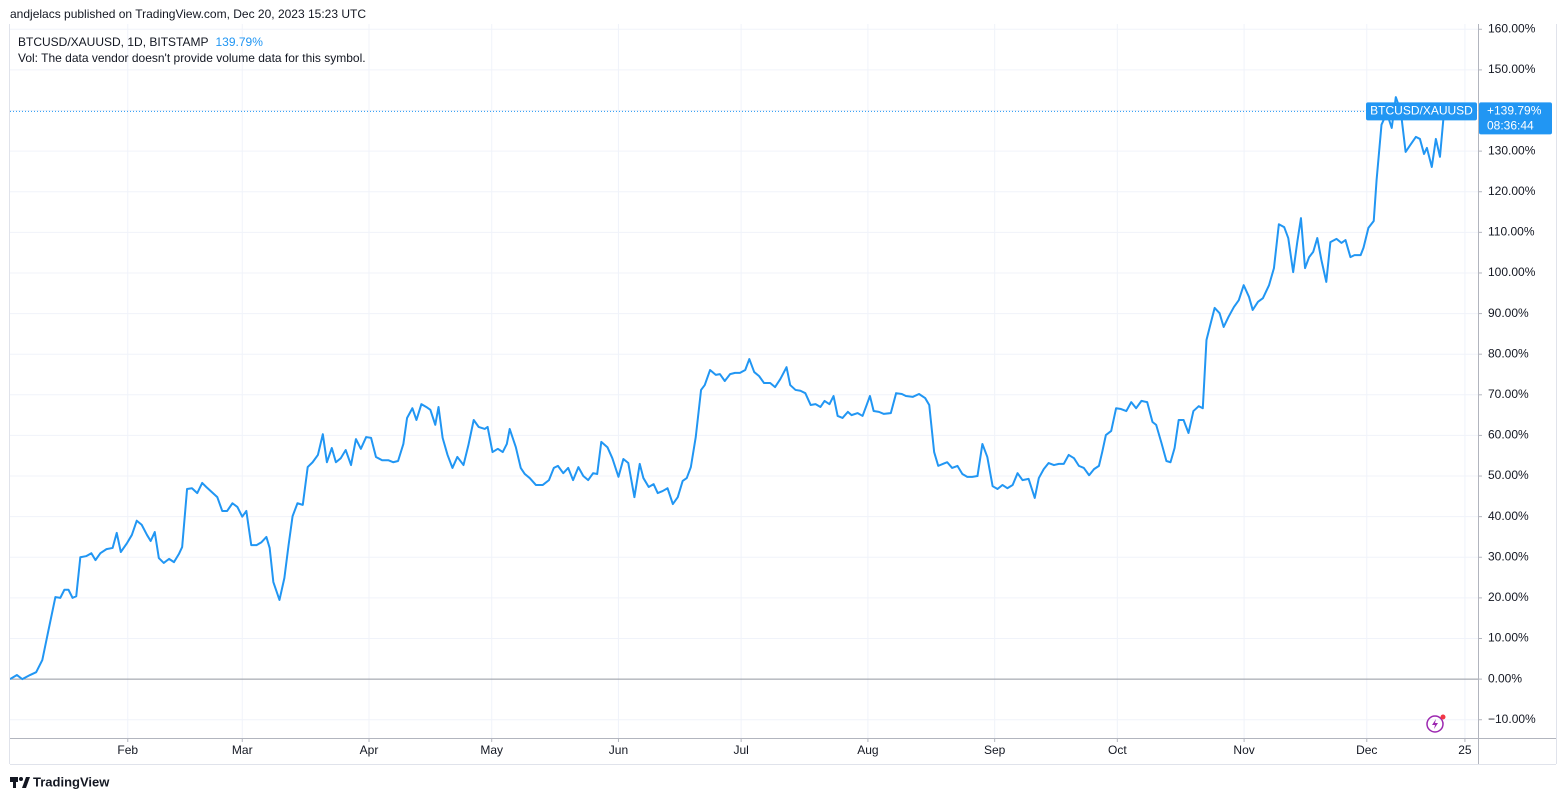 This screenshot has height=800, width=1567. I want to click on y-tick-label: −10.00%, so click(1512, 719).